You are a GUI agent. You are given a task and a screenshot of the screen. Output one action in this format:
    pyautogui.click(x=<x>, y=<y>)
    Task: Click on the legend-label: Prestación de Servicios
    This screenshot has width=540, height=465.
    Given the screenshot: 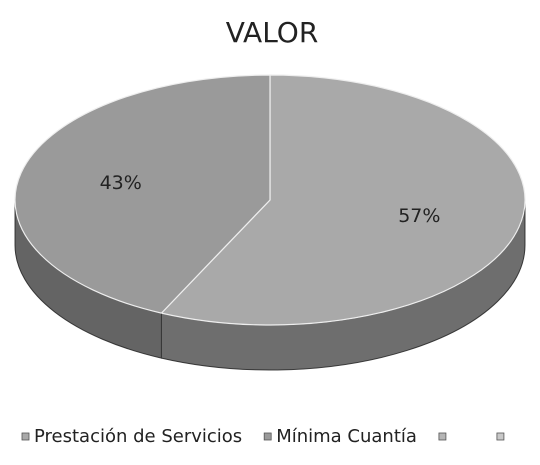 What is the action you would take?
    pyautogui.click(x=138, y=436)
    